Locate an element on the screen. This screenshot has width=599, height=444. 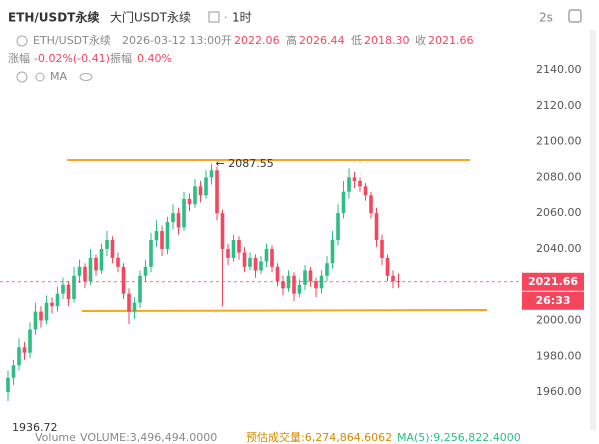
support-line is located at coordinates (284, 310).